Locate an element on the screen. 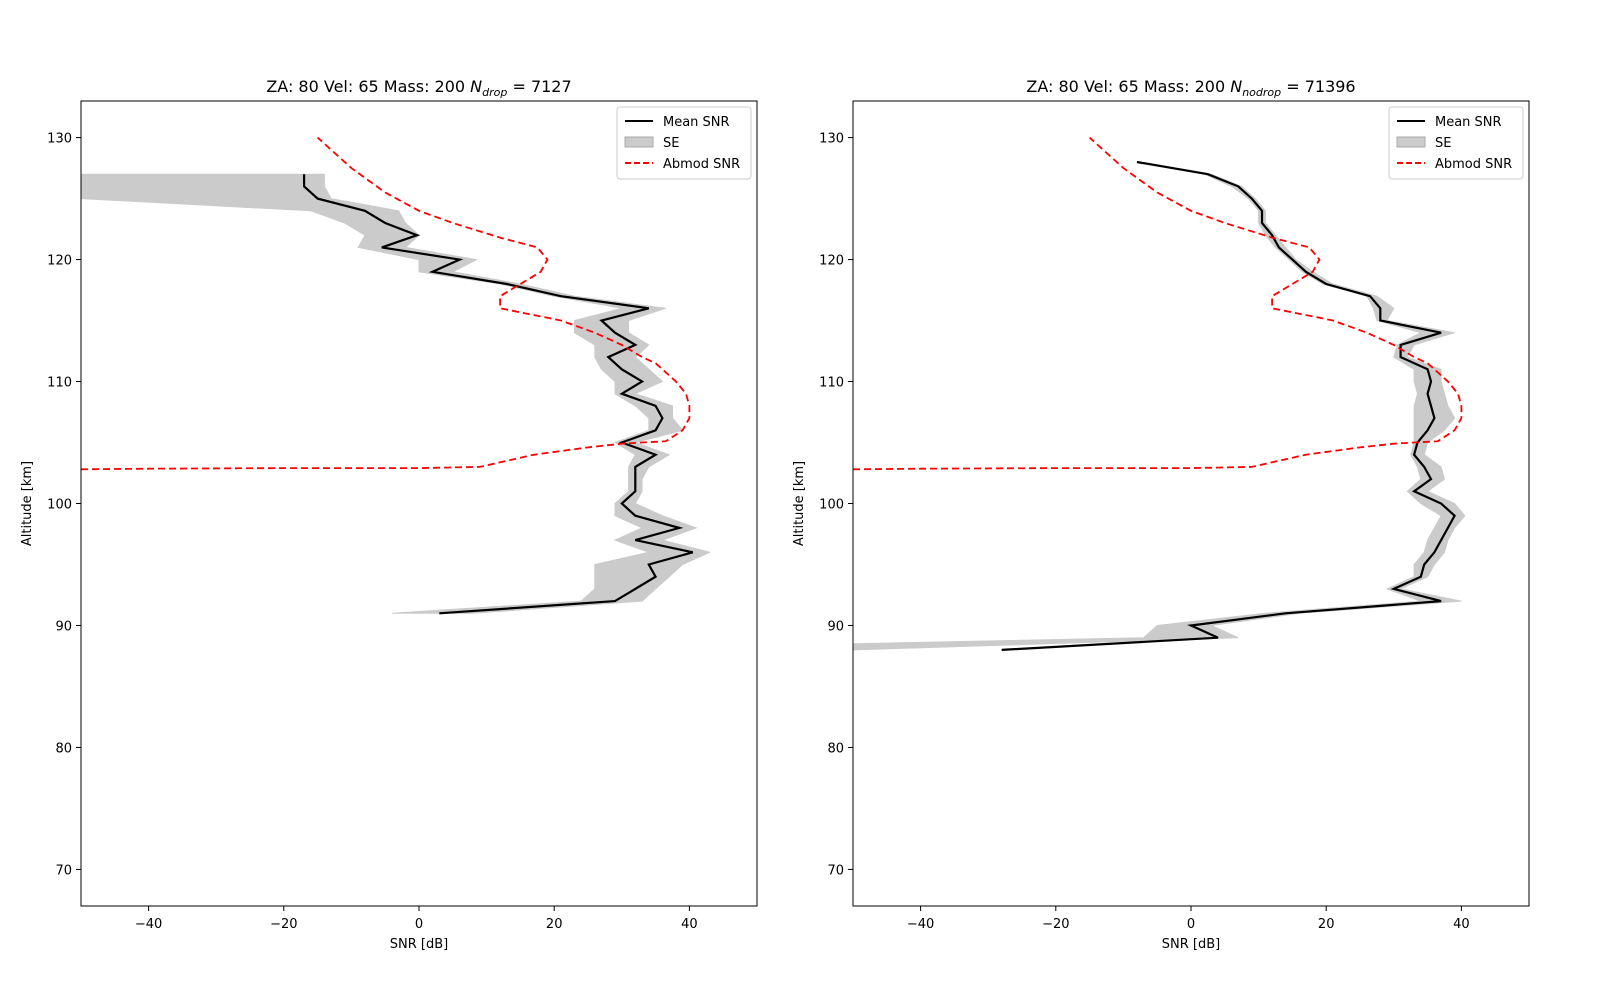 Image resolution: width=1600 pixels, height=1000 pixels. chart-title: ZA: 80 Vel: 65 Mass: 200 Ndrop = 7127 is located at coordinates (418, 88).